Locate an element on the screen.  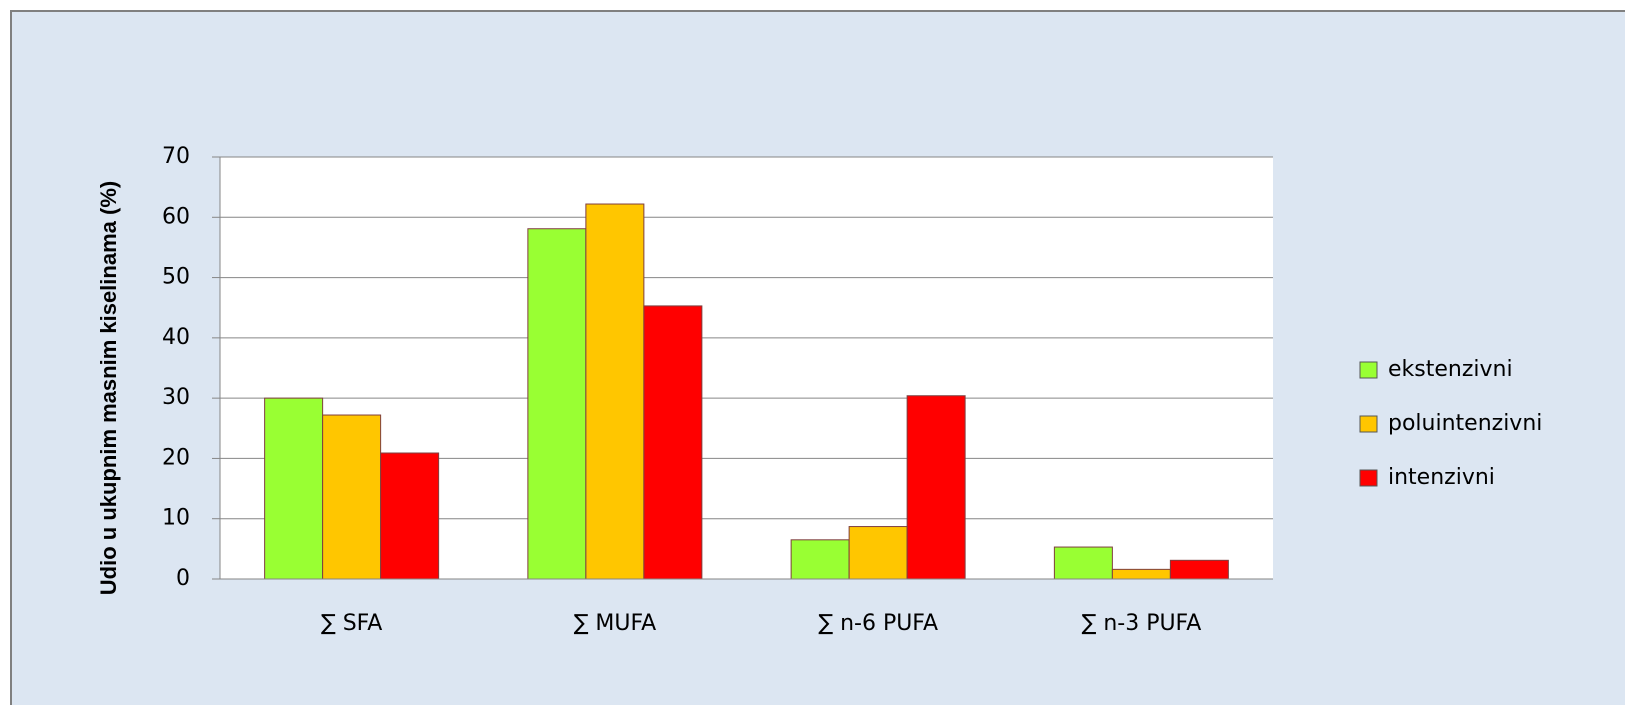
y-tick-label: 50 is located at coordinates (176, 277).